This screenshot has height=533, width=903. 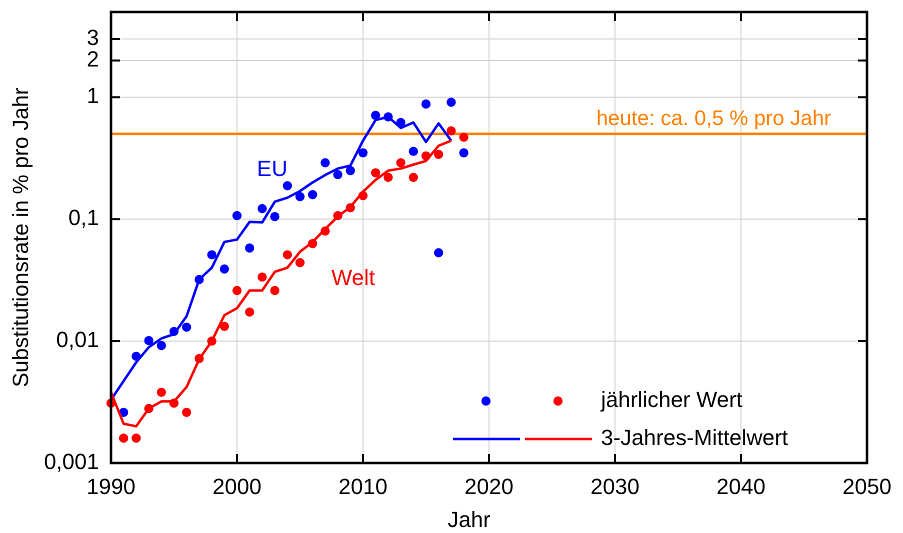 I want to click on legend-label: jährlicher Wert, so click(x=671, y=399).